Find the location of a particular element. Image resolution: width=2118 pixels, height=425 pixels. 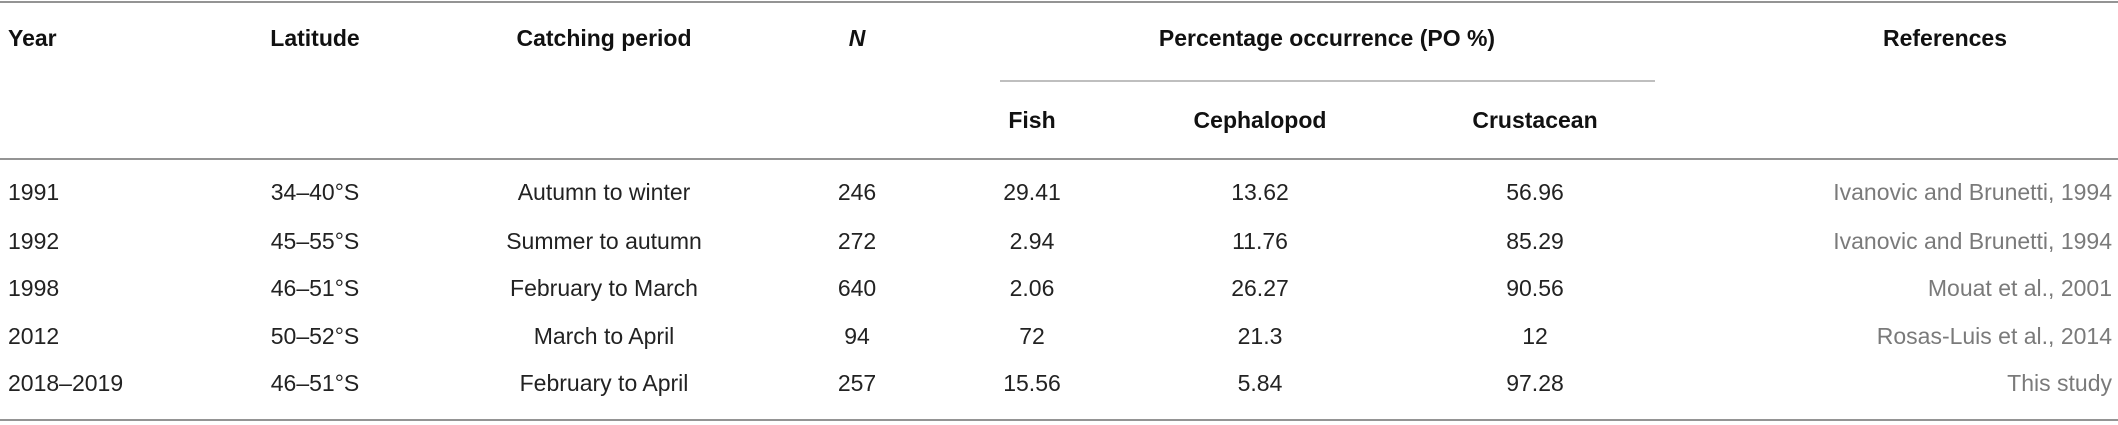

group-header: Percentage occurrence (PO %) is located at coordinates (1327, 38).